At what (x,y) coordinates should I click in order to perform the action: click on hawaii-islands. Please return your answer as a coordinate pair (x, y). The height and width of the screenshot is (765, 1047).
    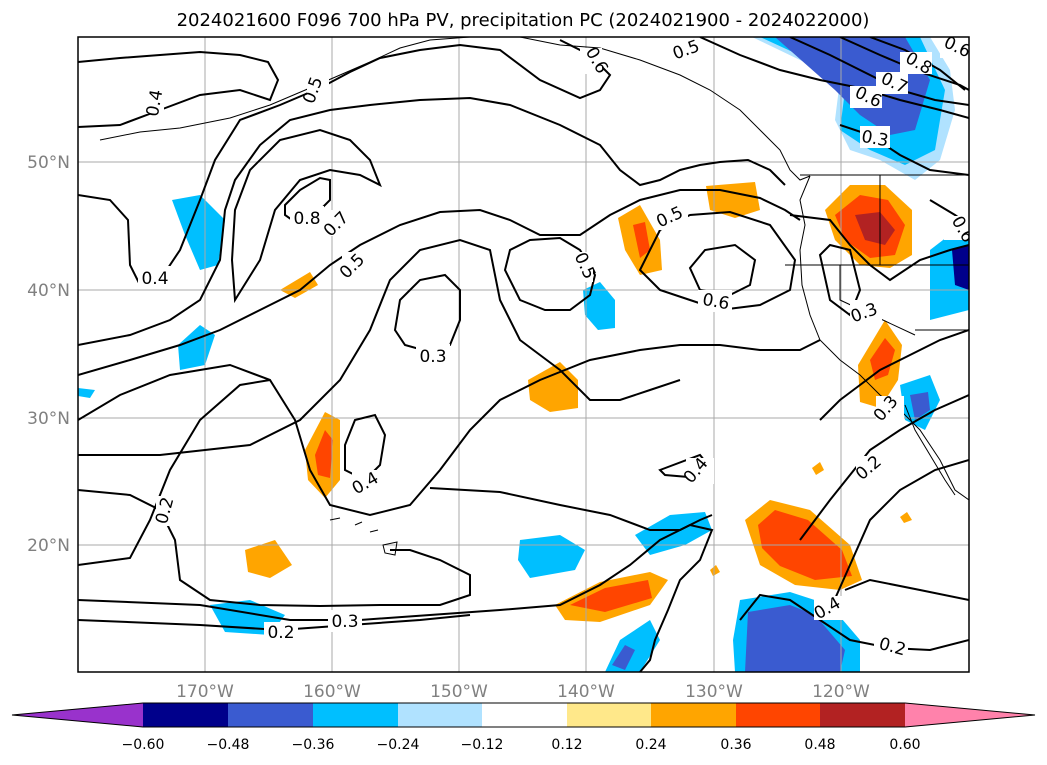
    Looking at the image, I should click on (363, 536).